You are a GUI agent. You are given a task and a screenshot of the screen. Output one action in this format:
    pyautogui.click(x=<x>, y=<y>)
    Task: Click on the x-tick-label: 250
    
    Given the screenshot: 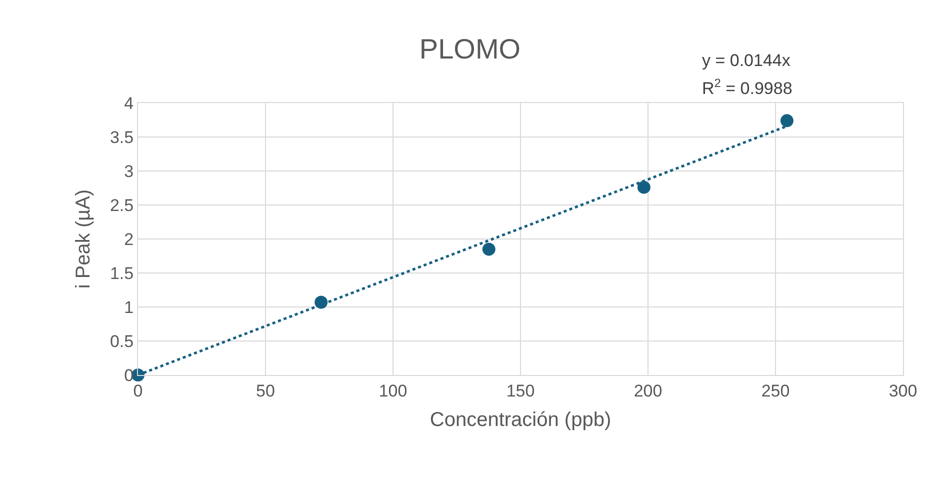 What is the action you would take?
    pyautogui.click(x=775, y=390)
    